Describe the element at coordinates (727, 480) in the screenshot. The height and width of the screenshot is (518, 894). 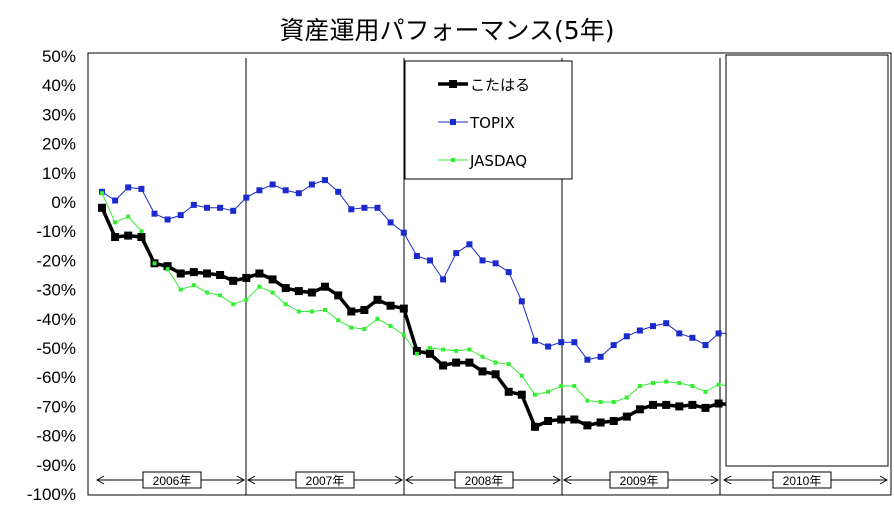
I see `arrow-head-left` at that location.